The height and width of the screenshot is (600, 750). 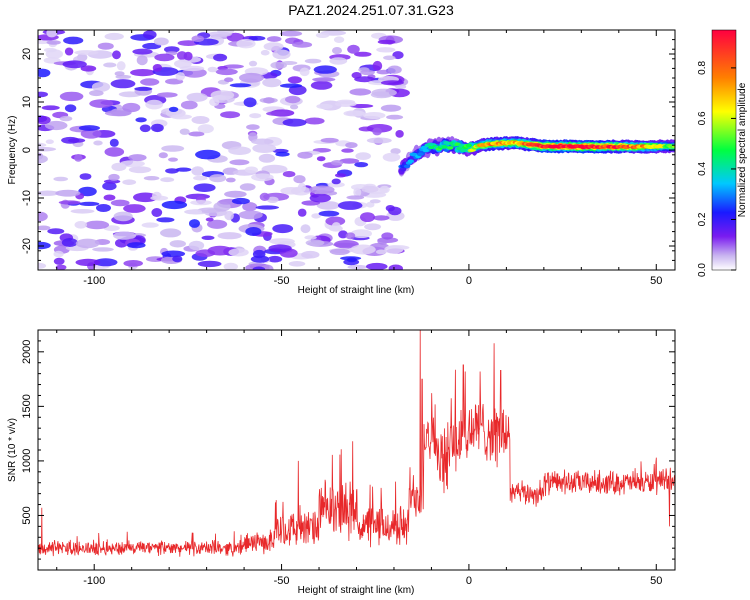 What do you see at coordinates (27, 515) in the screenshot?
I see `y-tick-label: 500` at bounding box center [27, 515].